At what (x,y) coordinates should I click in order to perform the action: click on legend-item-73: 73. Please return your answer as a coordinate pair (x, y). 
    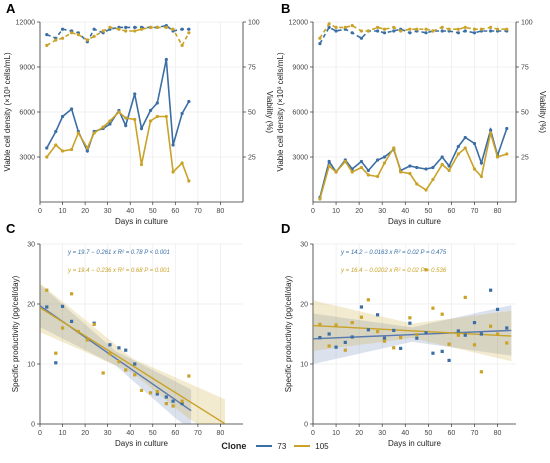
    Looking at the image, I should click on (271, 446).